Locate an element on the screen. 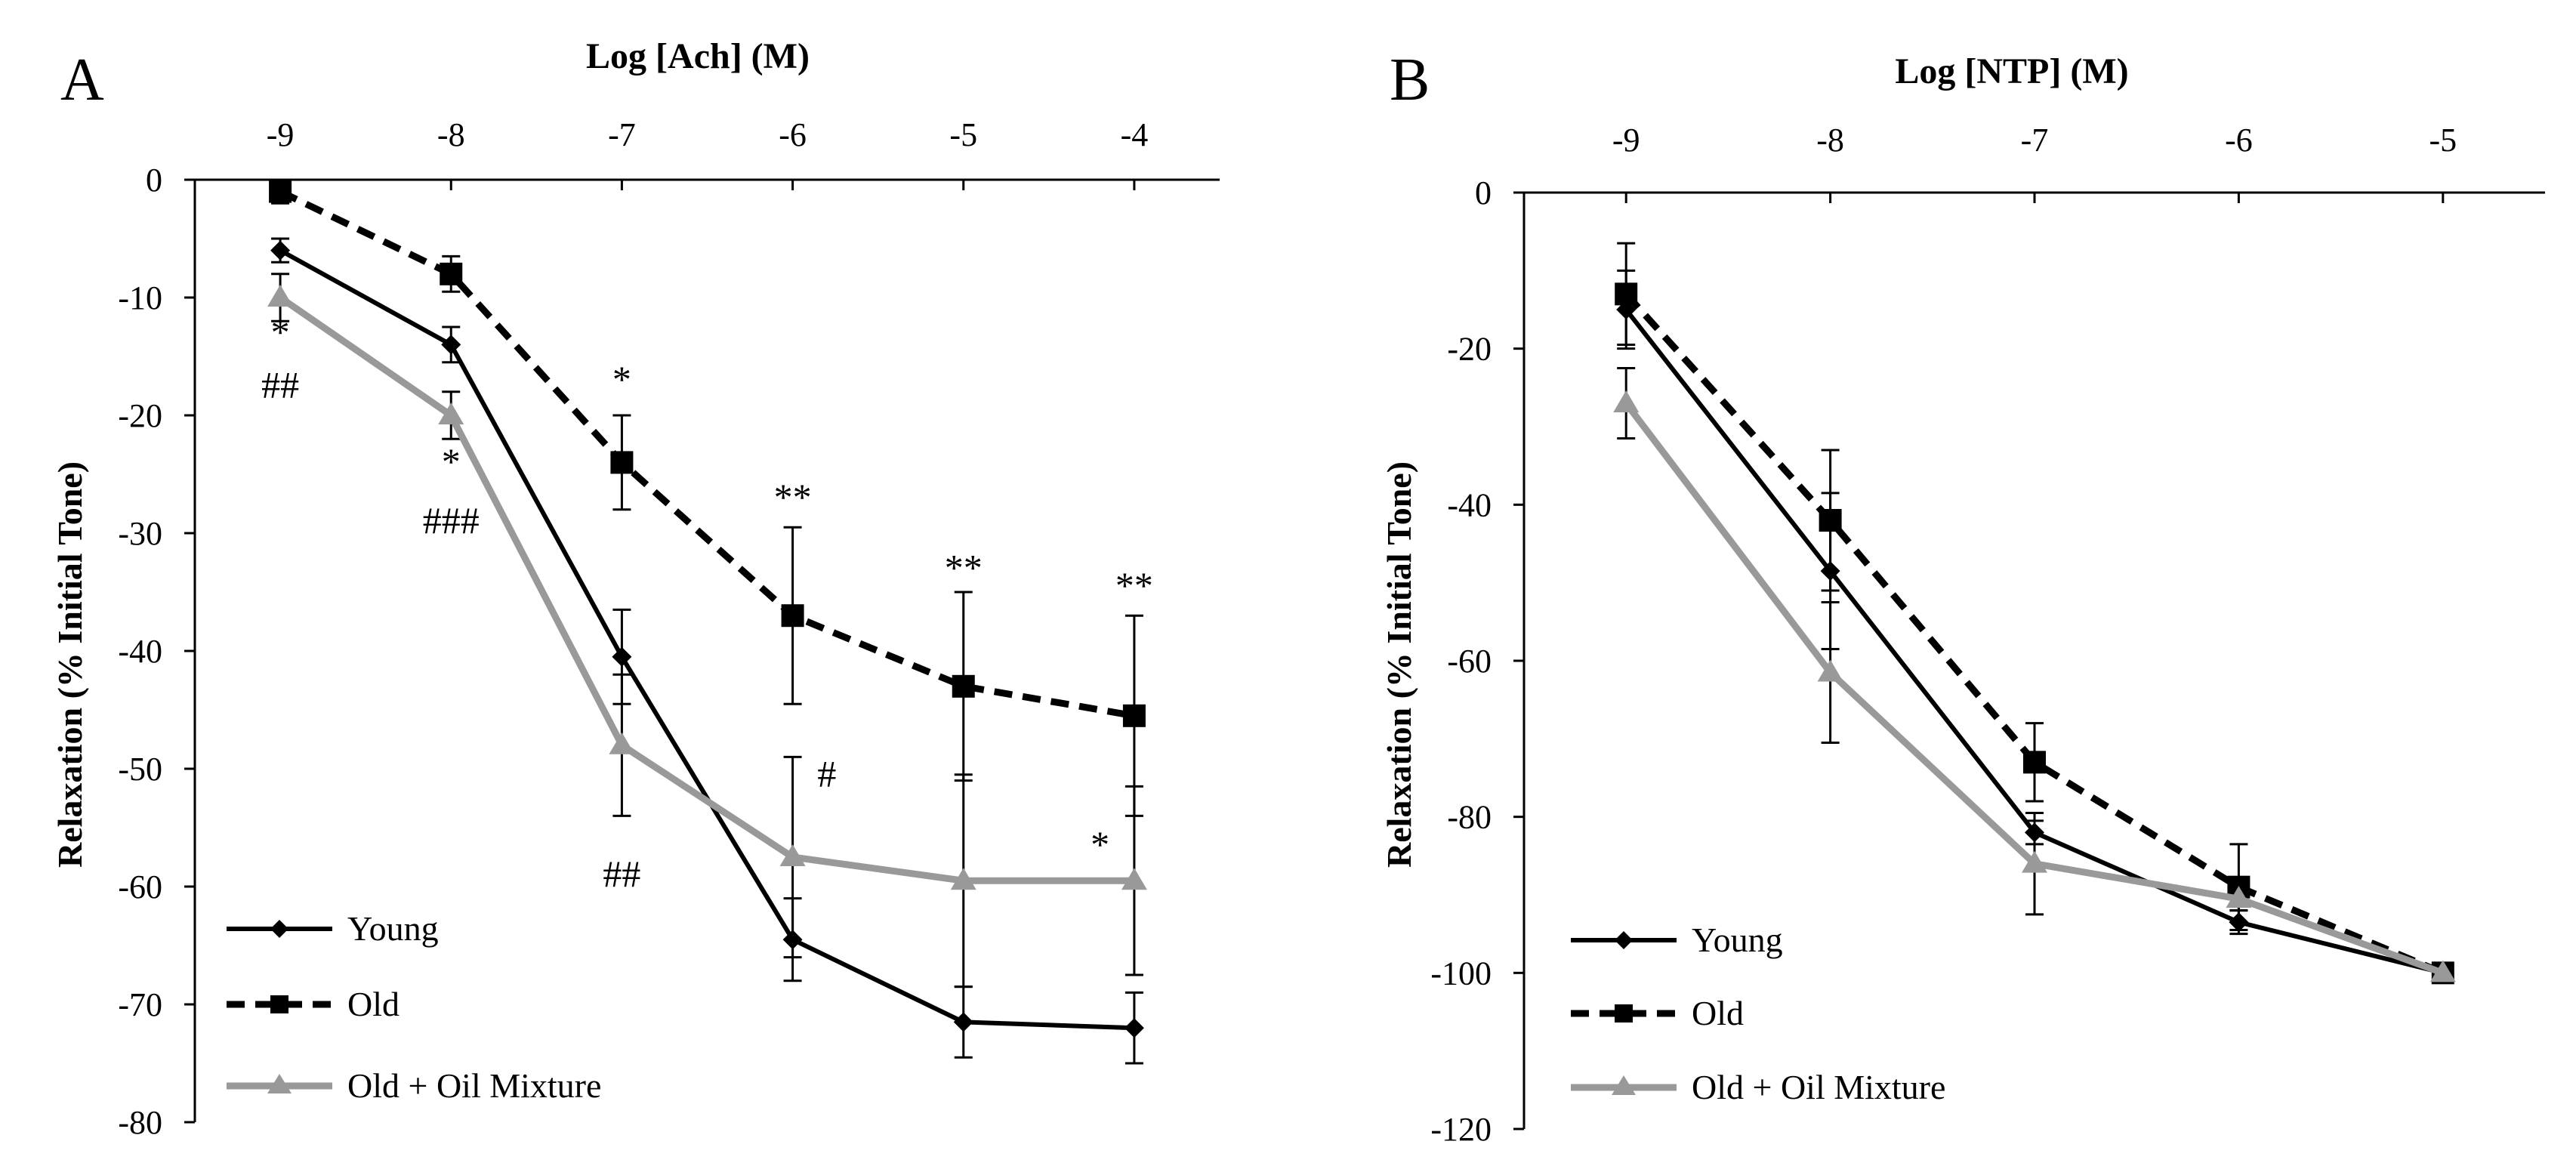  y-tick-label: -30 is located at coordinates (140, 533).